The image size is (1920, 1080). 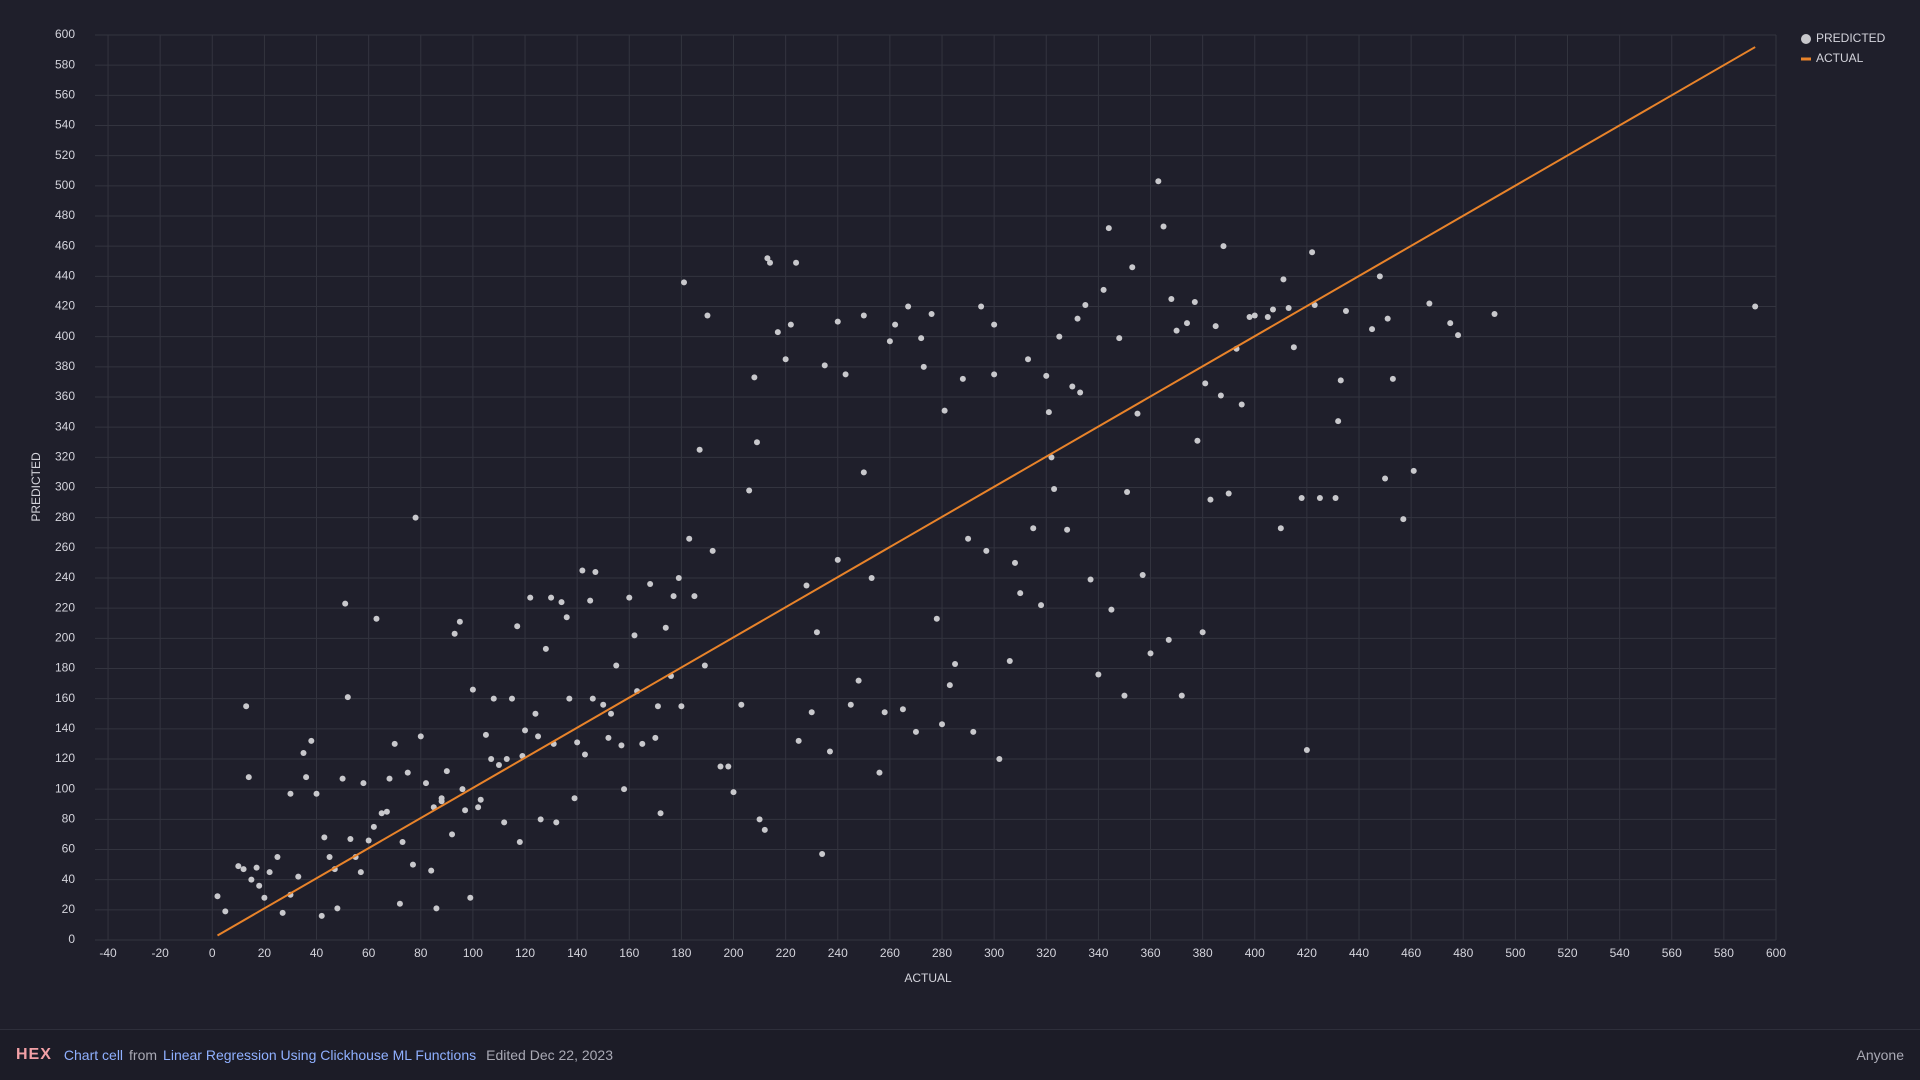 I want to click on y-tick-label: 260, so click(x=65, y=547).